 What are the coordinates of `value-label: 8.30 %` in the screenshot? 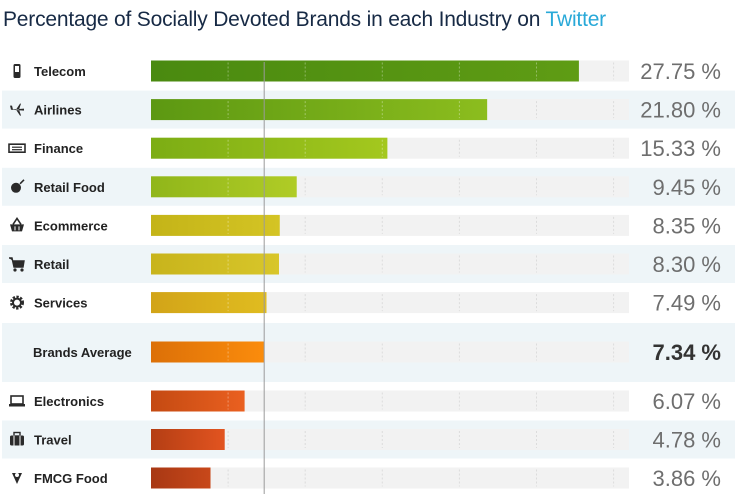 It's located at (687, 264).